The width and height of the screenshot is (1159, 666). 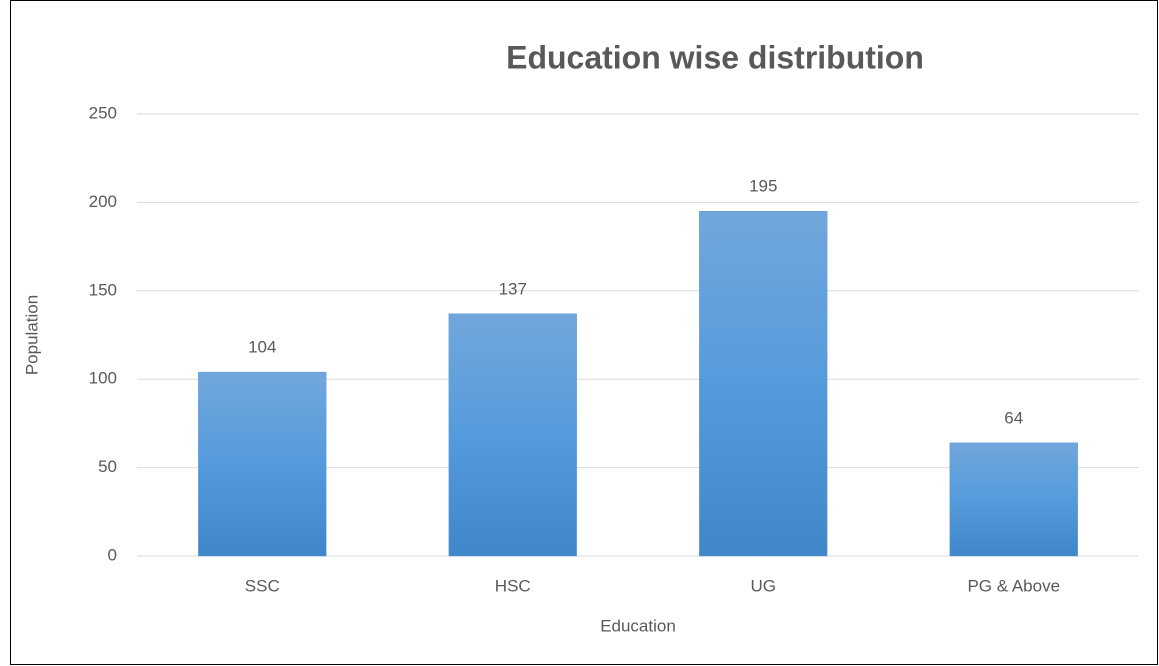 I want to click on y-tick-label: 150, so click(x=103, y=289).